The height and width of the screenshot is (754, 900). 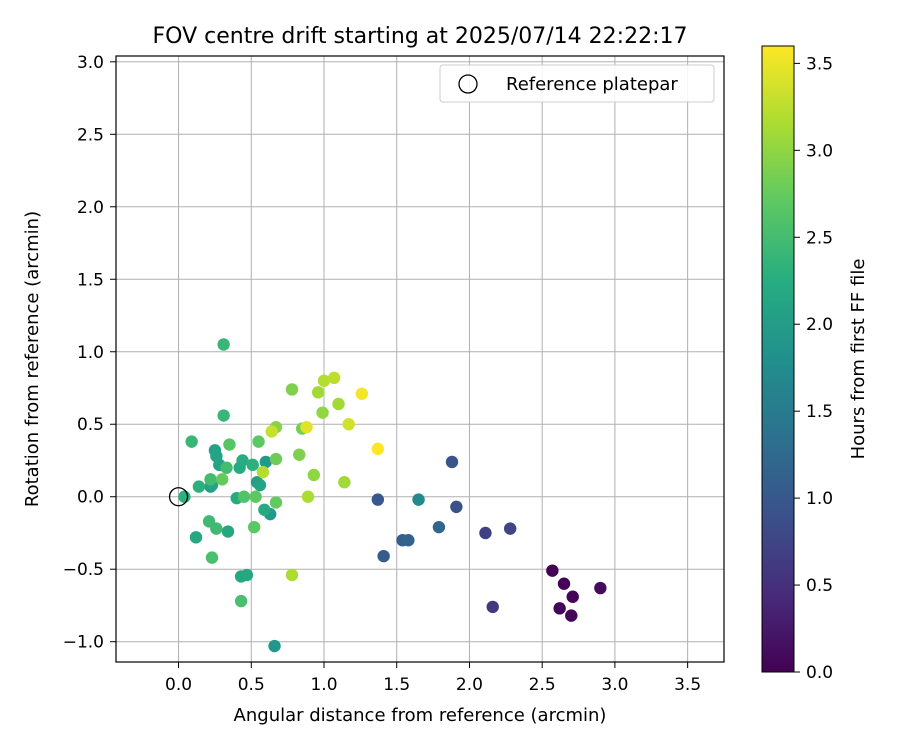 I want to click on x-tick-label: 1.5, so click(x=396, y=685).